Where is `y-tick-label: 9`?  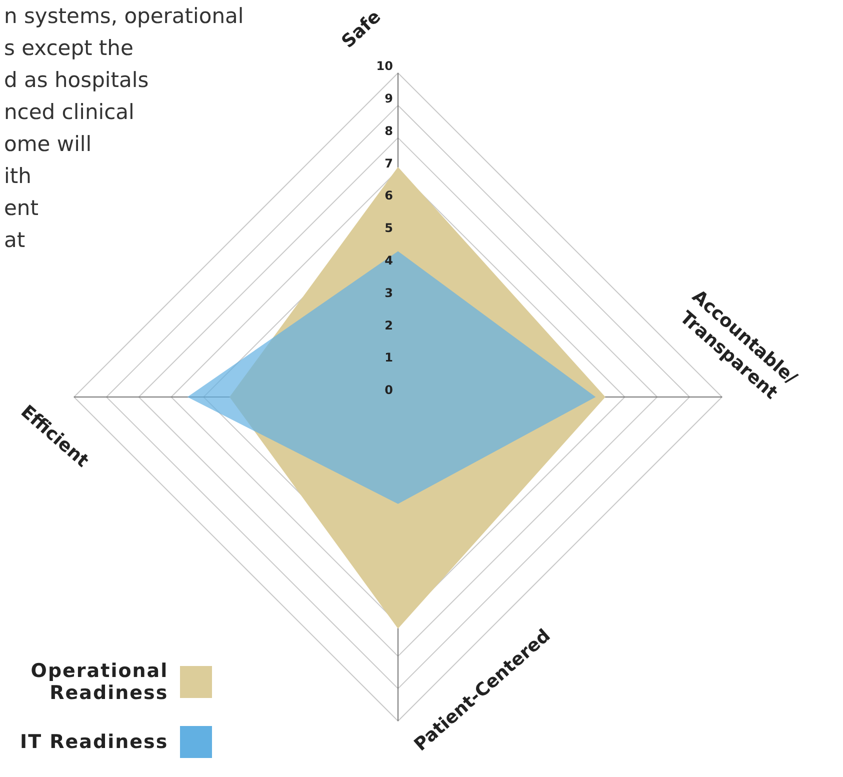 y-tick-label: 9 is located at coordinates (388, 99).